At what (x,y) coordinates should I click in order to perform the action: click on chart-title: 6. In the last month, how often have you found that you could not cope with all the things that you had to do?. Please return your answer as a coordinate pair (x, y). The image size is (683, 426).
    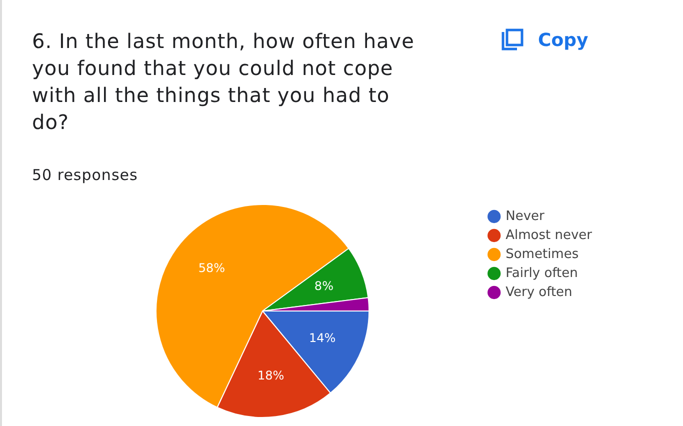
    Looking at the image, I should click on (224, 82).